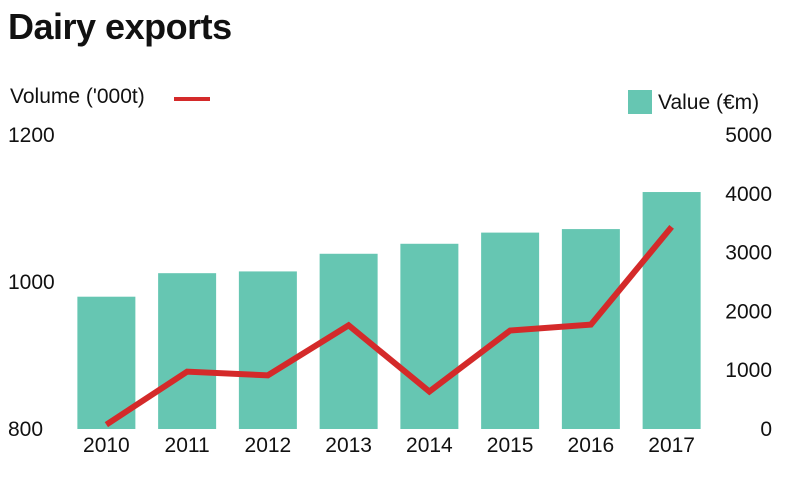 Image resolution: width=790 pixels, height=478 pixels. Describe the element at coordinates (106, 362) in the screenshot. I see `bar-2010` at that location.